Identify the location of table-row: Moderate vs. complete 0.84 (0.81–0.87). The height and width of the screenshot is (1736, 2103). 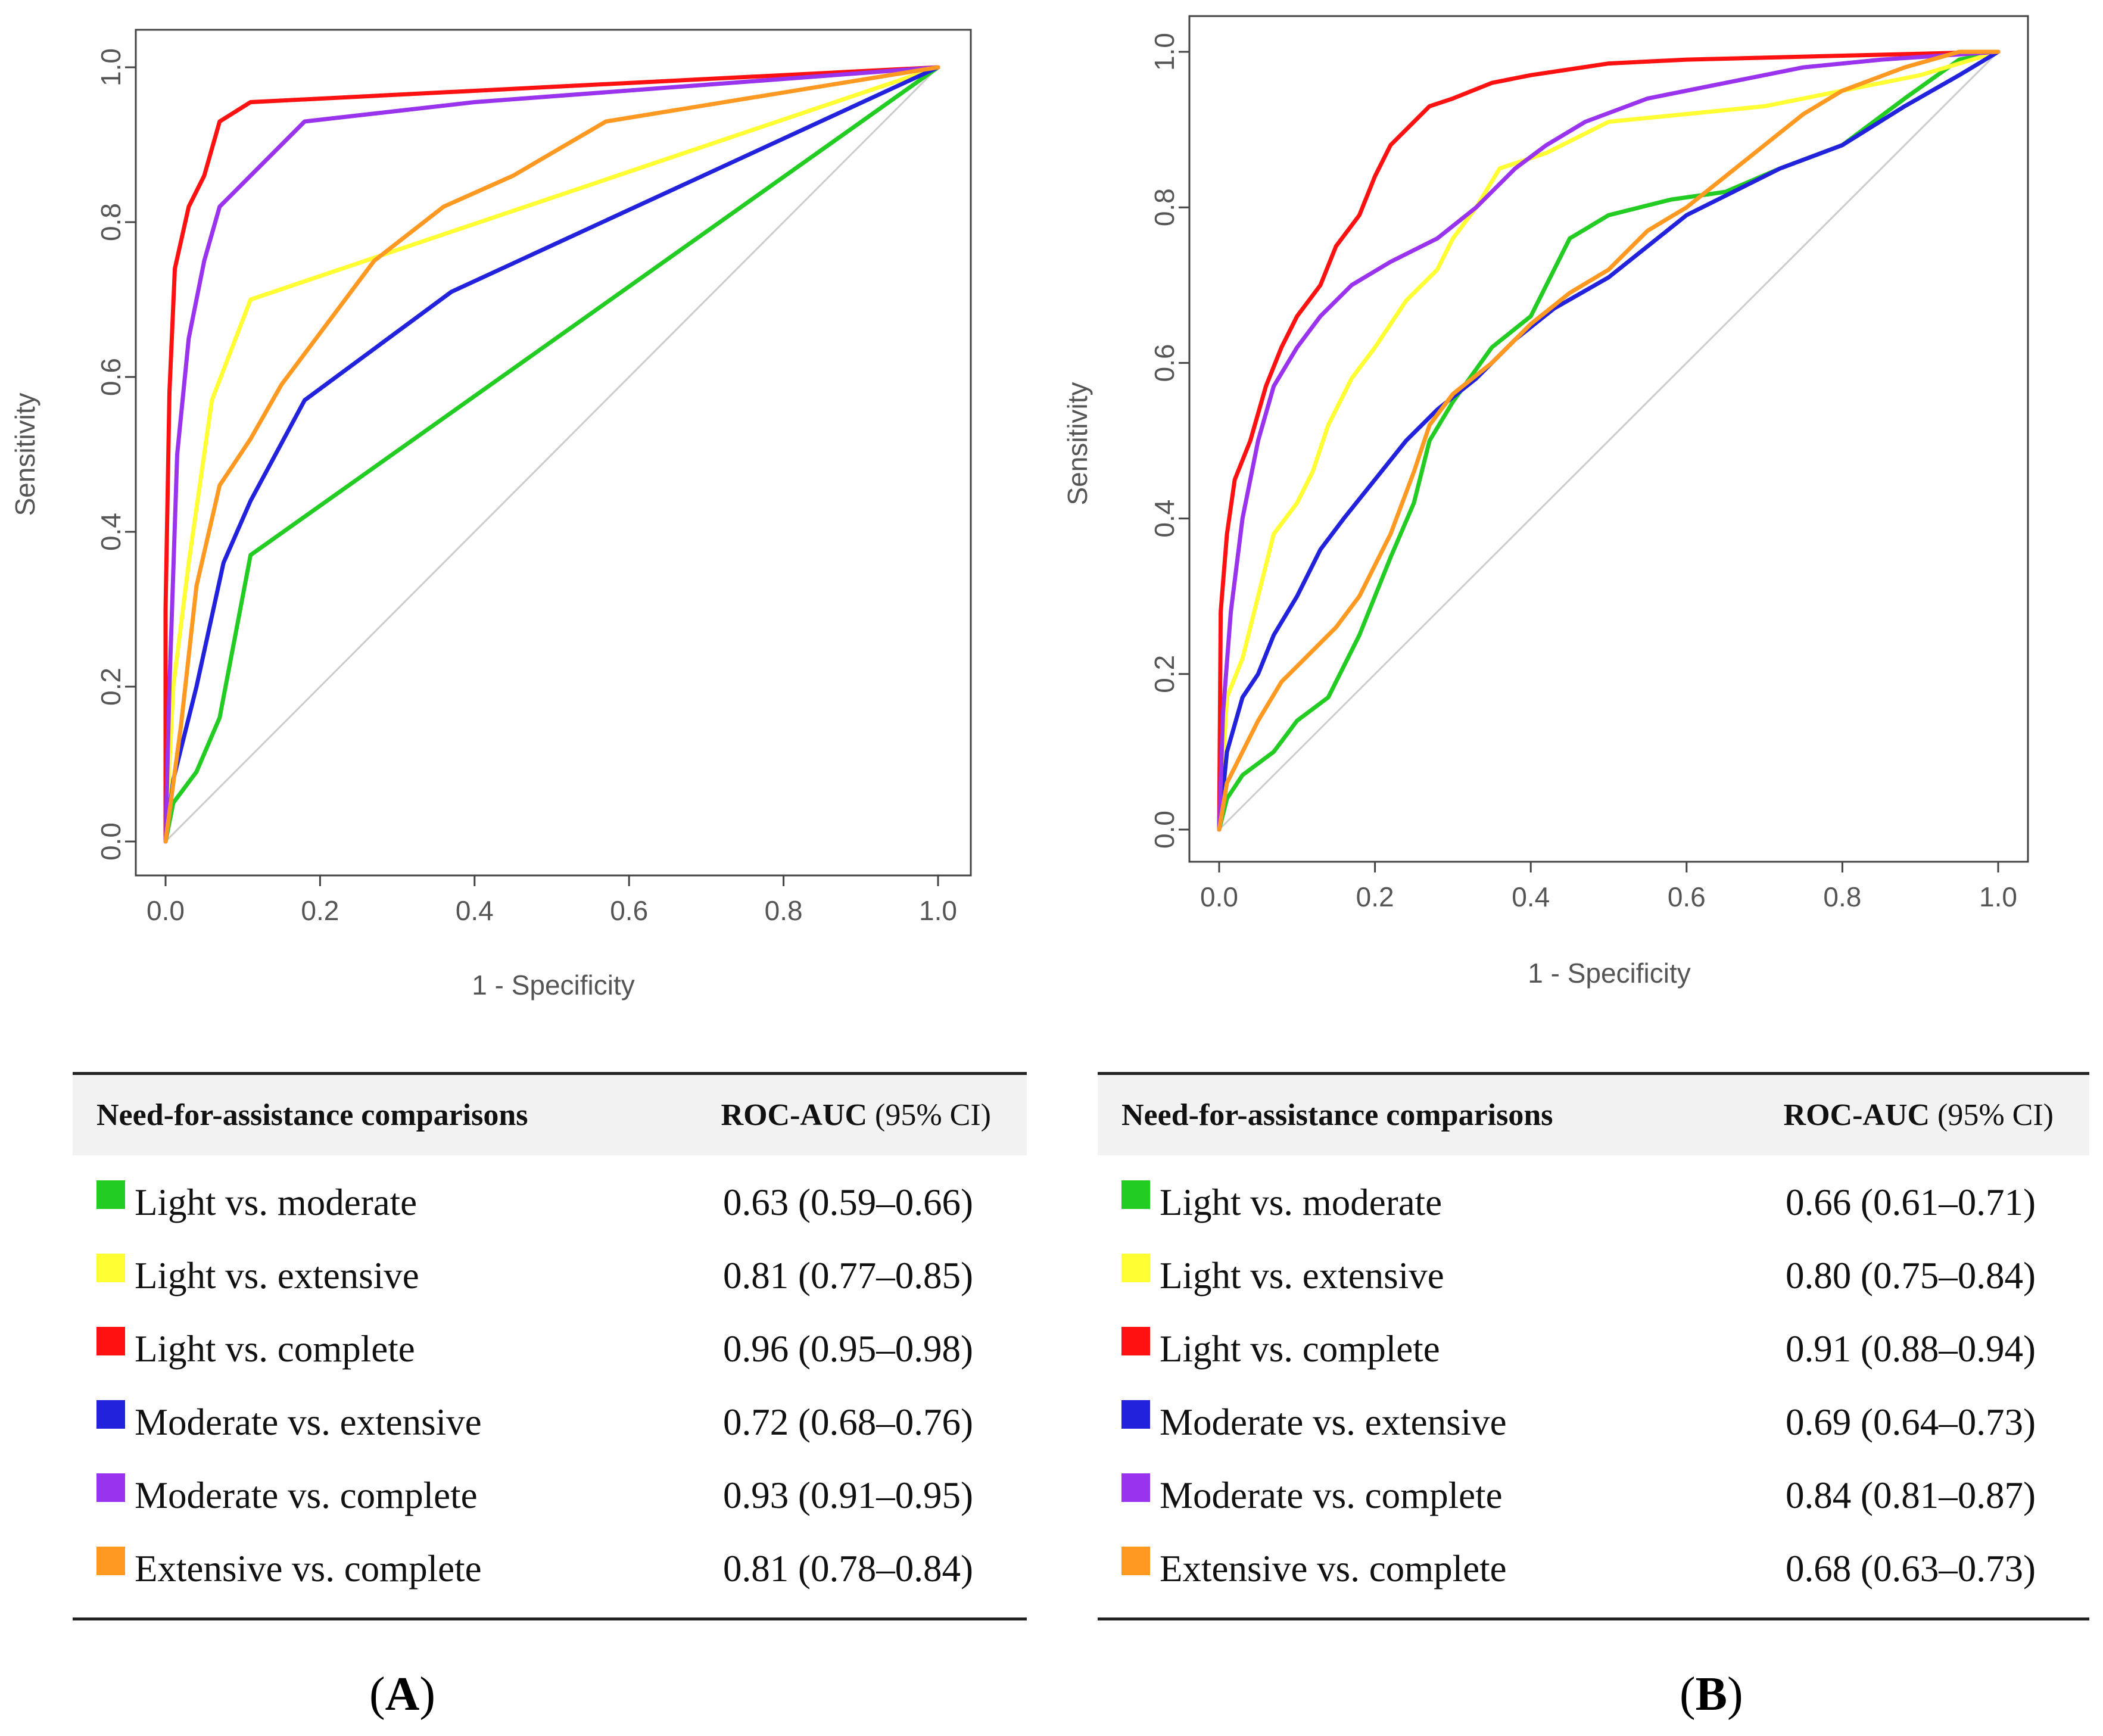
(1593, 1495).